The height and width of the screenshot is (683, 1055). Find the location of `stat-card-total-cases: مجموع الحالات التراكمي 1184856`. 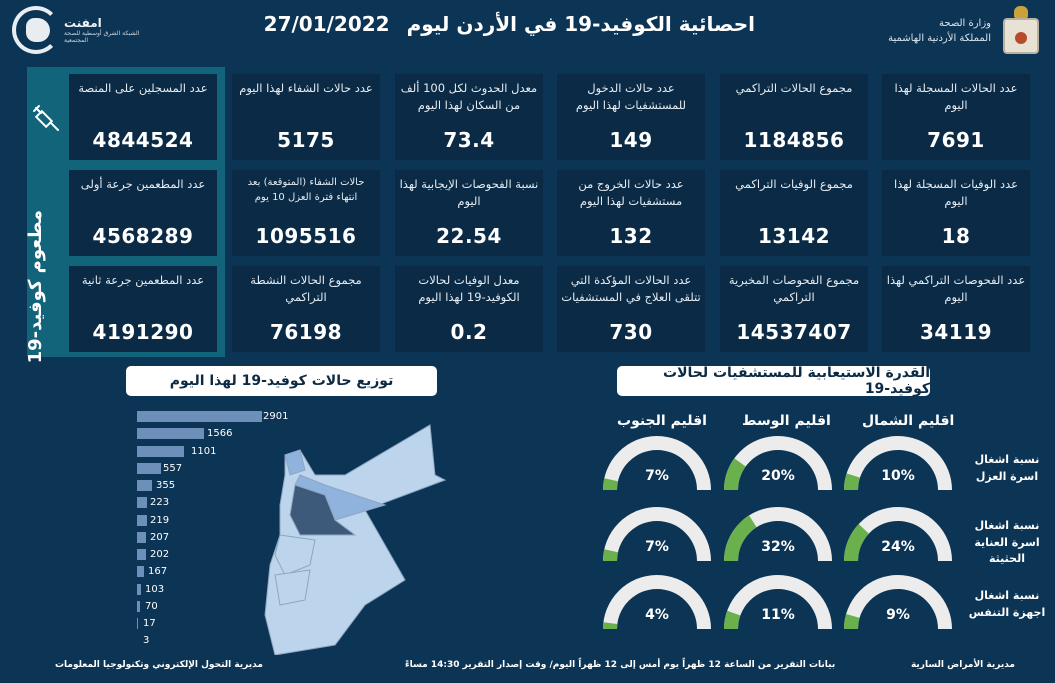

stat-card-total-cases: مجموع الحالات التراكمي 1184856 is located at coordinates (794, 117).